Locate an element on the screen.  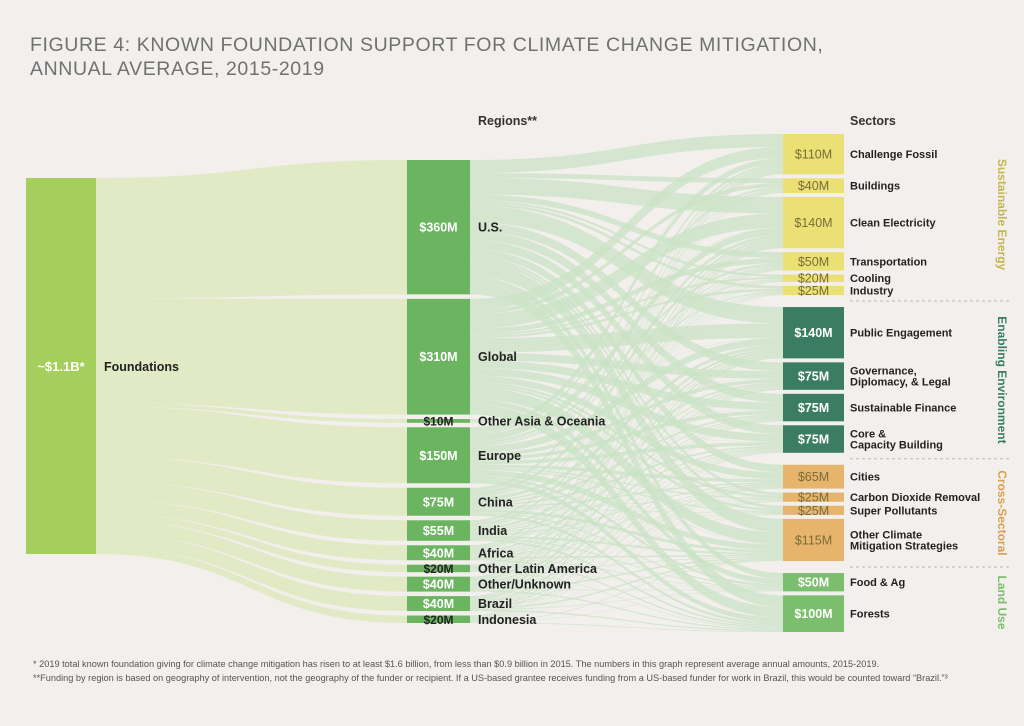
region-node-u-s is located at coordinates (438, 227).